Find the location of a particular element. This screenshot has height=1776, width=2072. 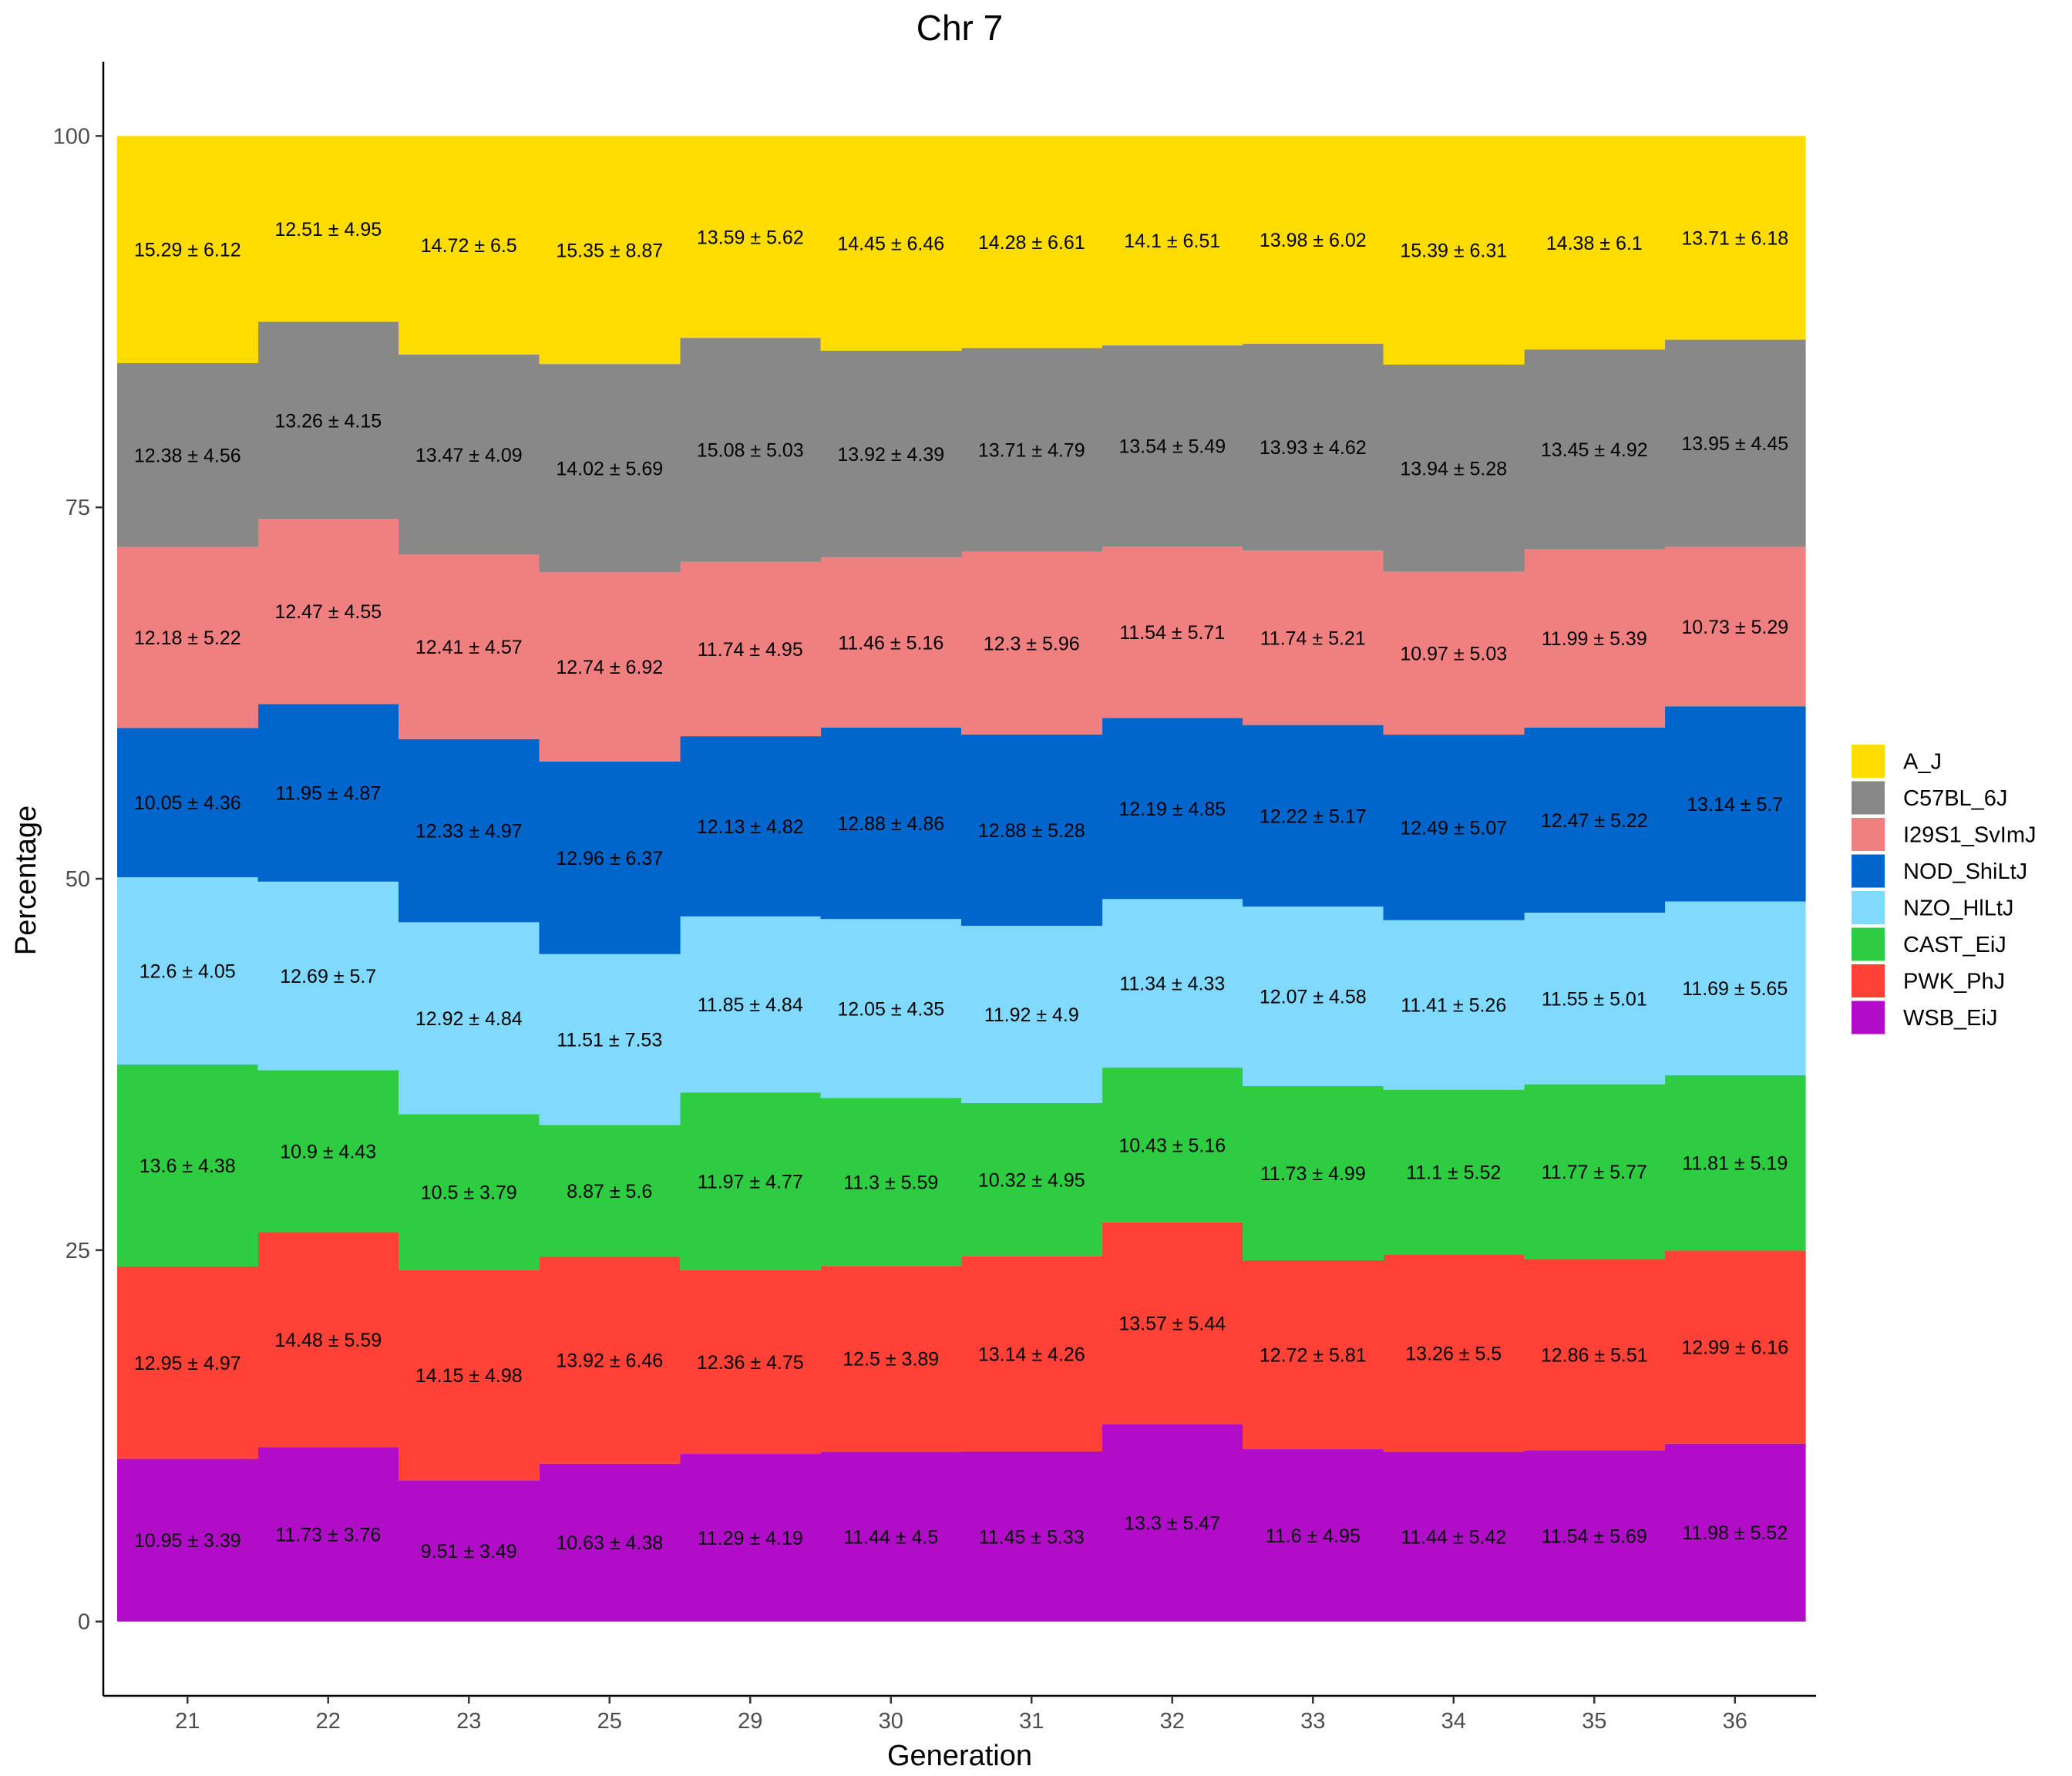

segment-label-nod-shiltj-31: 12.88 ± 5.28 is located at coordinates (1032, 831).